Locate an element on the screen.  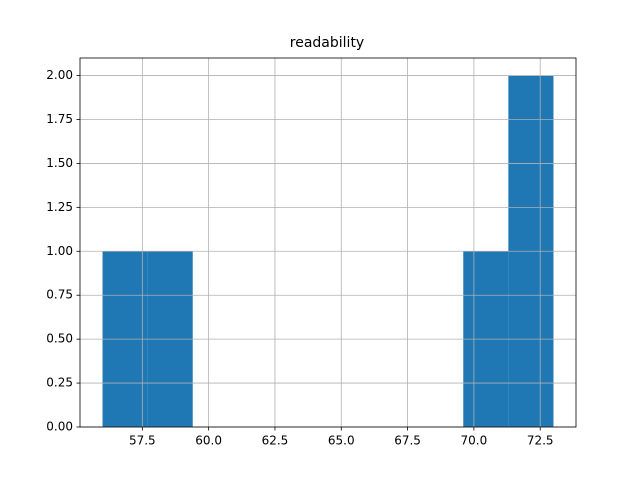
y-tick-label: 1.50 is located at coordinates (59, 163).